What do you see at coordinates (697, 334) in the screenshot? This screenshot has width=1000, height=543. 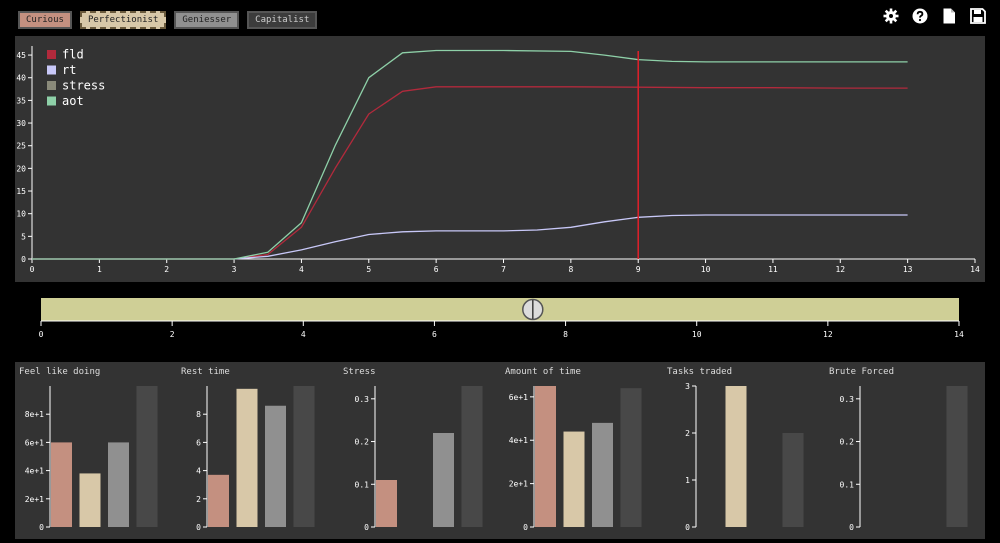 I see `slider-tick-label: 10` at bounding box center [697, 334].